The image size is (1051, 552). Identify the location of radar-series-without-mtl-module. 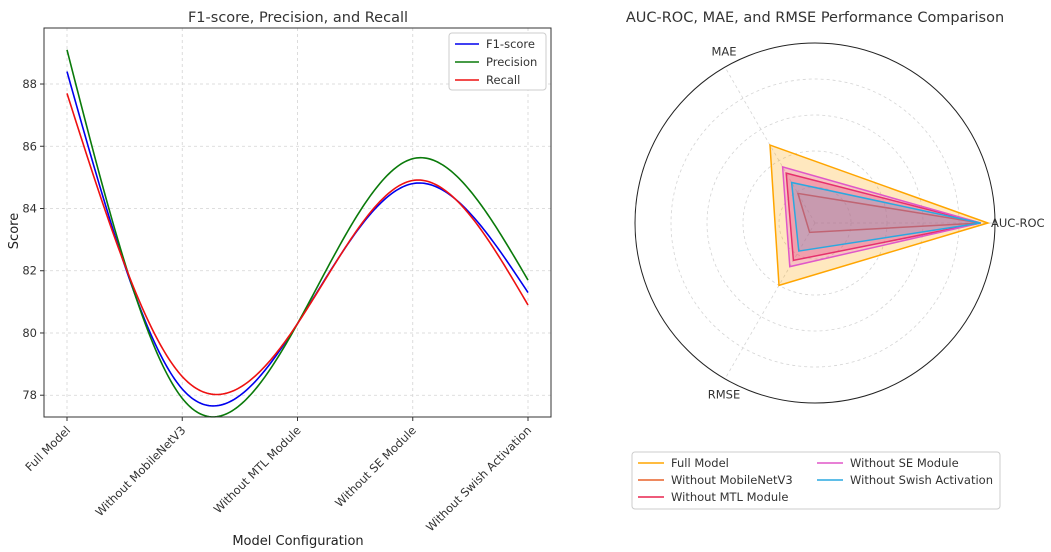
(883, 217).